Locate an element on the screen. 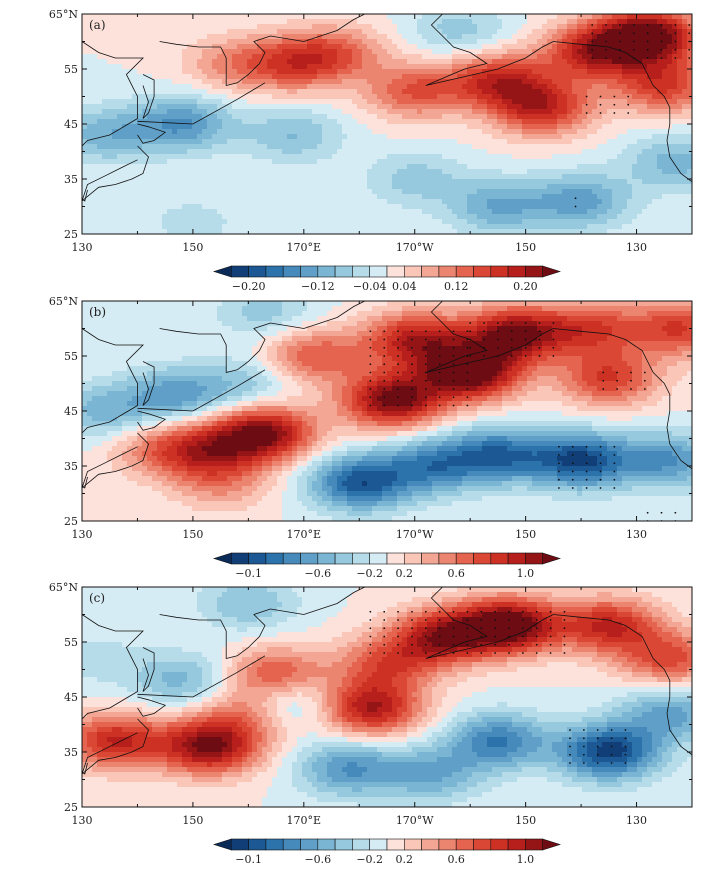  colorbar-label: −0.04 is located at coordinates (370, 286).